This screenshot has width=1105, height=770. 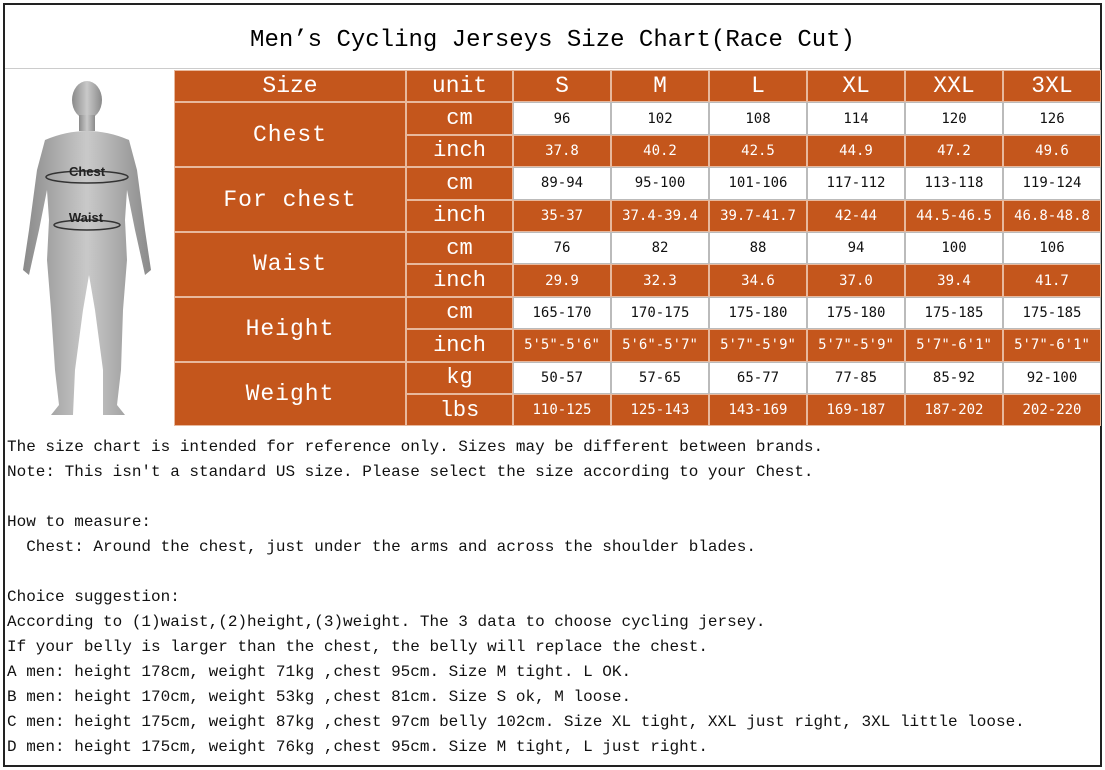 I want to click on unit-cell: kg, so click(x=459, y=377).